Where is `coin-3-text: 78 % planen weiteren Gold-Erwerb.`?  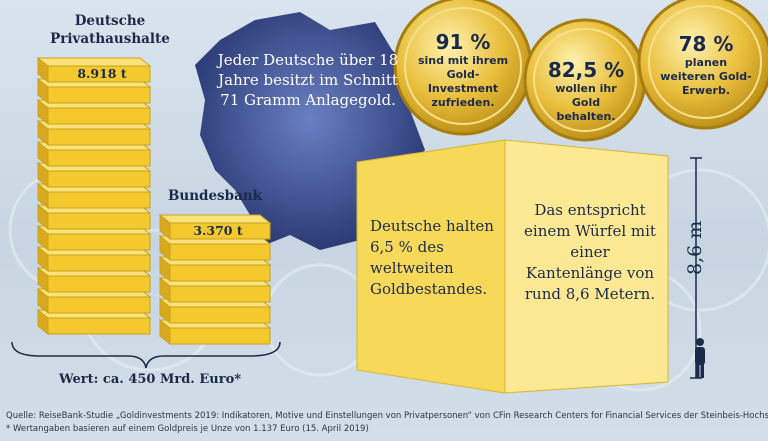 coin-3-text: 78 % planen weiteren Gold-Erwerb. is located at coordinates (706, 65).